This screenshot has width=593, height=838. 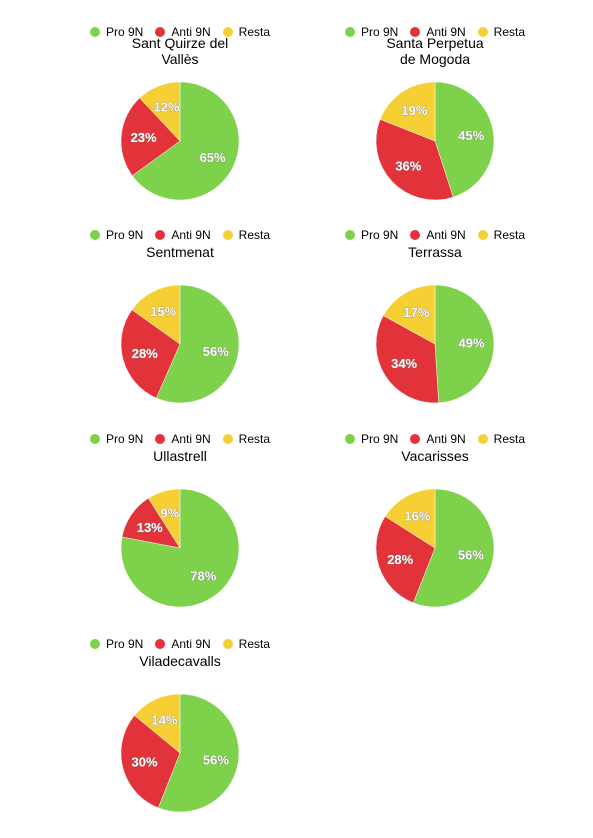 I want to click on slice-data-label: 19%, so click(x=414, y=110).